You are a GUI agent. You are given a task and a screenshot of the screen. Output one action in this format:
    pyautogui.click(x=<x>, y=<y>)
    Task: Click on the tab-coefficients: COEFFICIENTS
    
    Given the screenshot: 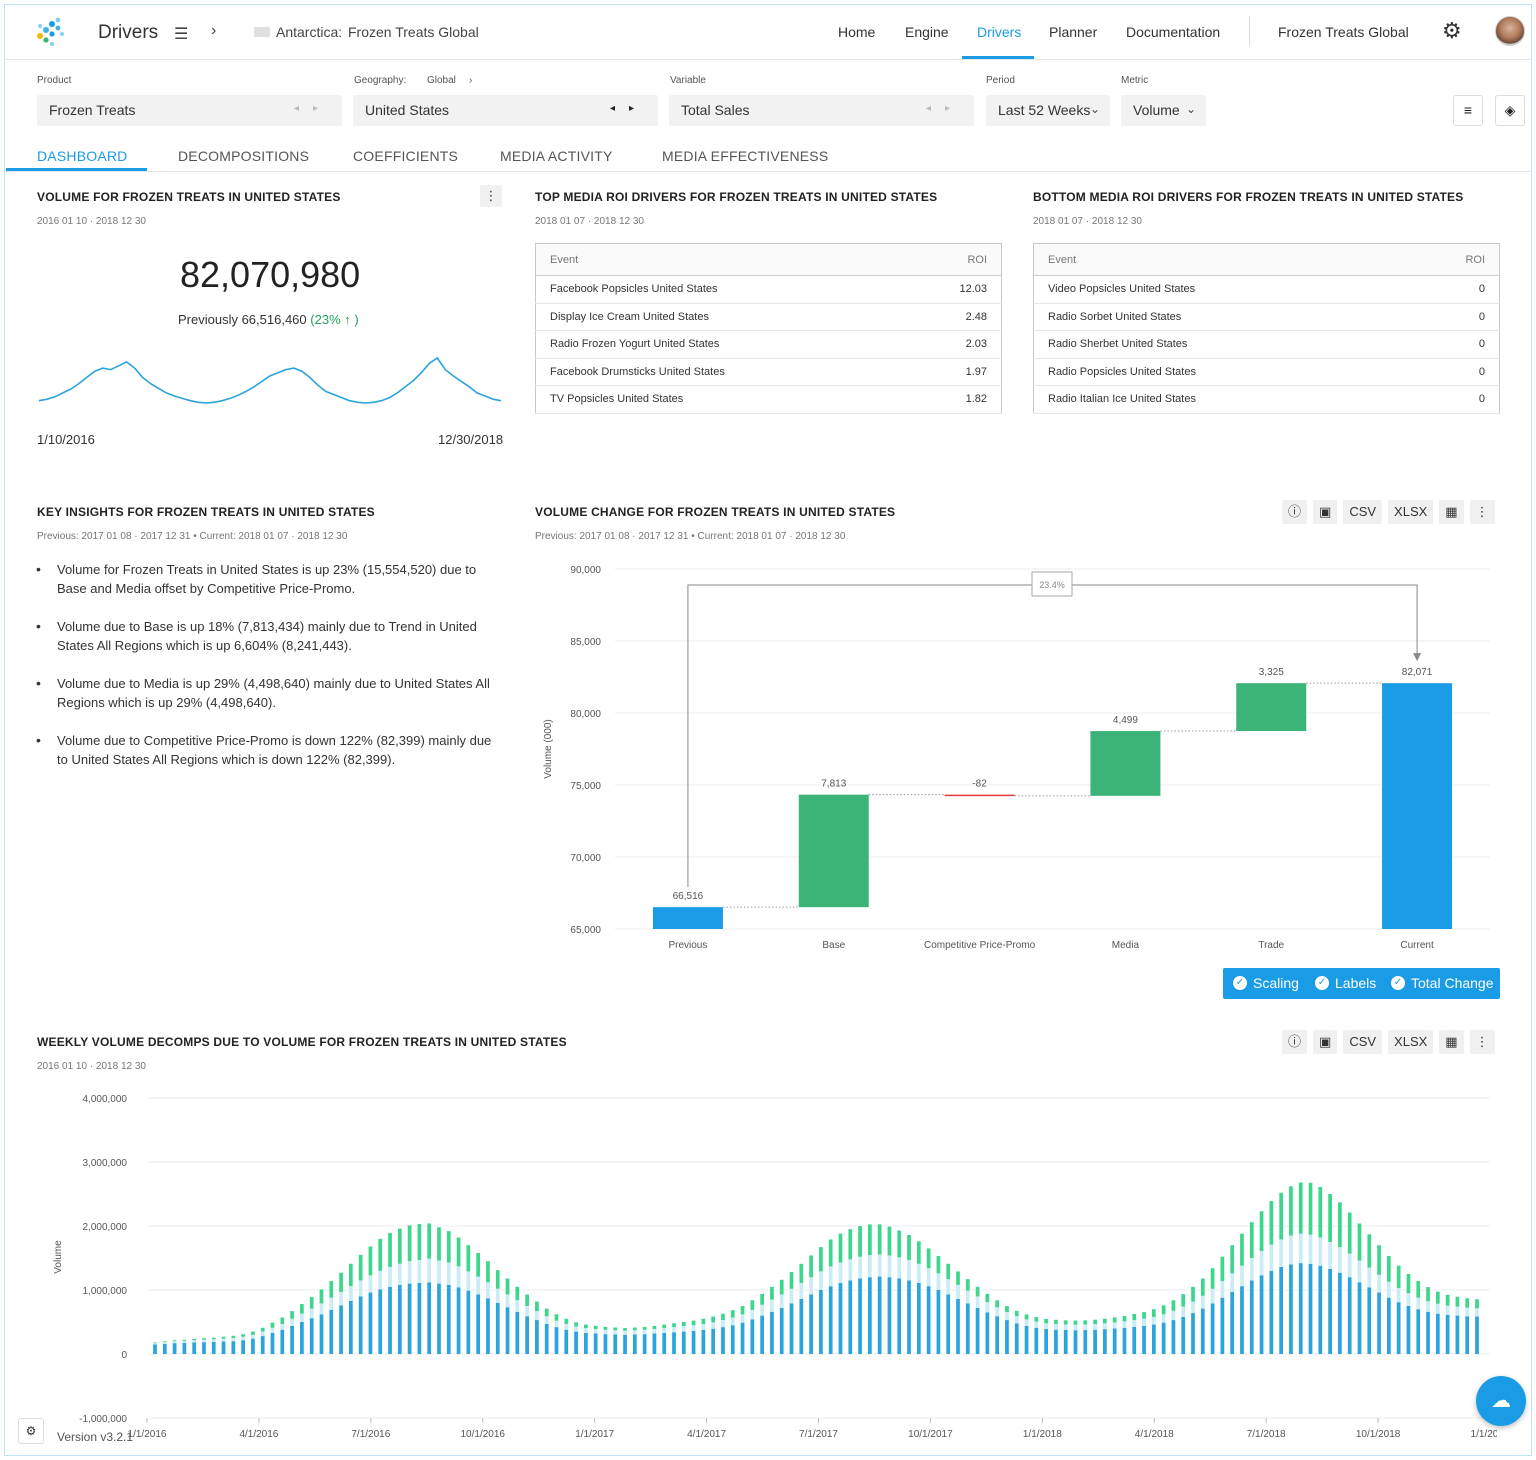 What is the action you would take?
    pyautogui.click(x=406, y=156)
    